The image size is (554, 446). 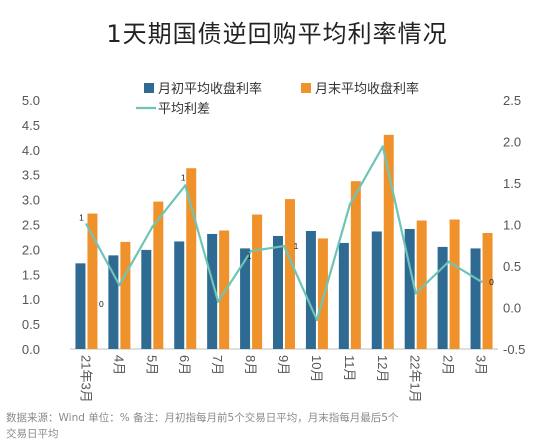 I want to click on y-right-tick-label: 2.5, so click(x=512, y=100).